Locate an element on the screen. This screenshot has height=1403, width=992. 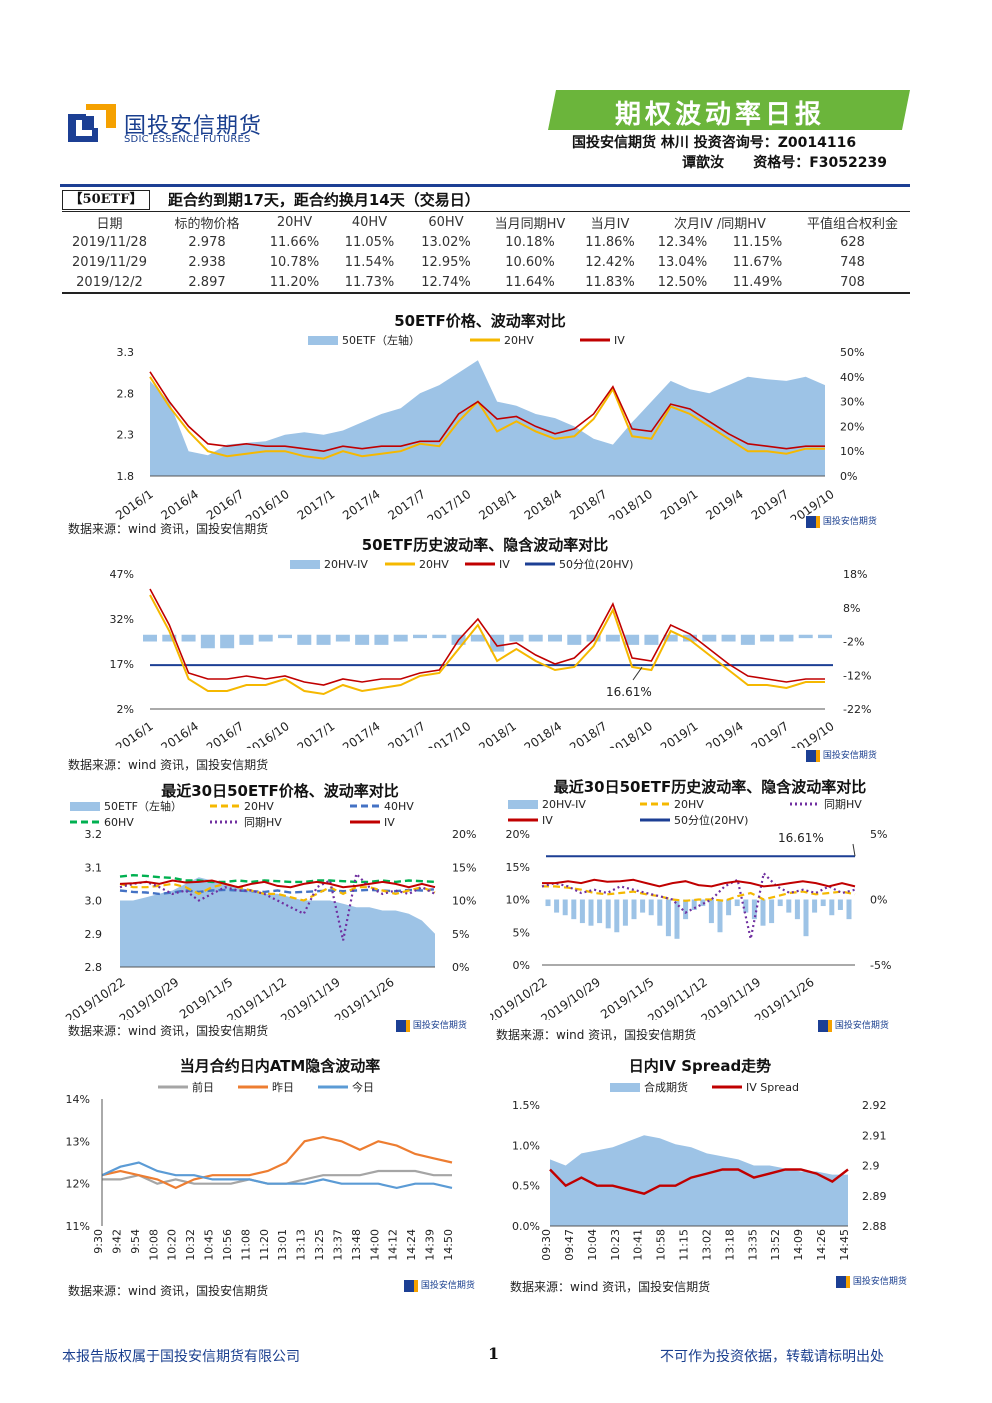
x-tick-label: 2017/4 is located at coordinates (361, 503).